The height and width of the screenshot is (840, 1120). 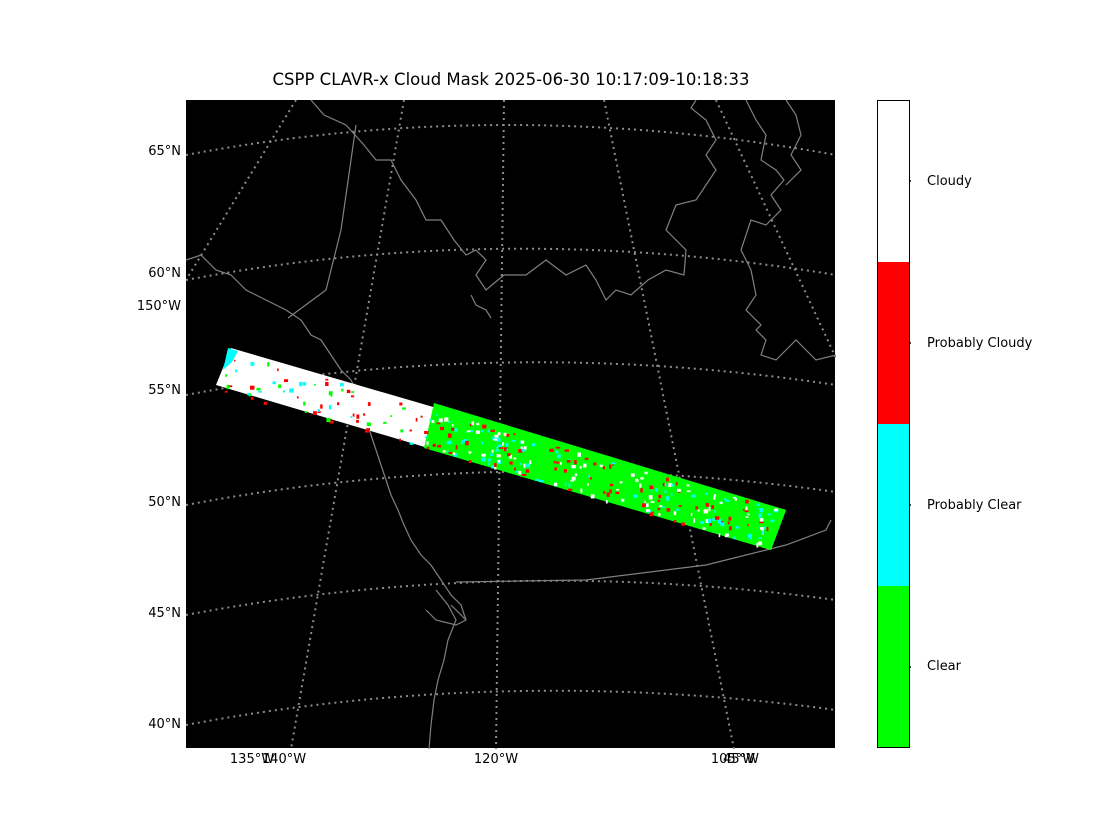 What do you see at coordinates (741, 759) in the screenshot?
I see `lon-label-45w: 45°W` at bounding box center [741, 759].